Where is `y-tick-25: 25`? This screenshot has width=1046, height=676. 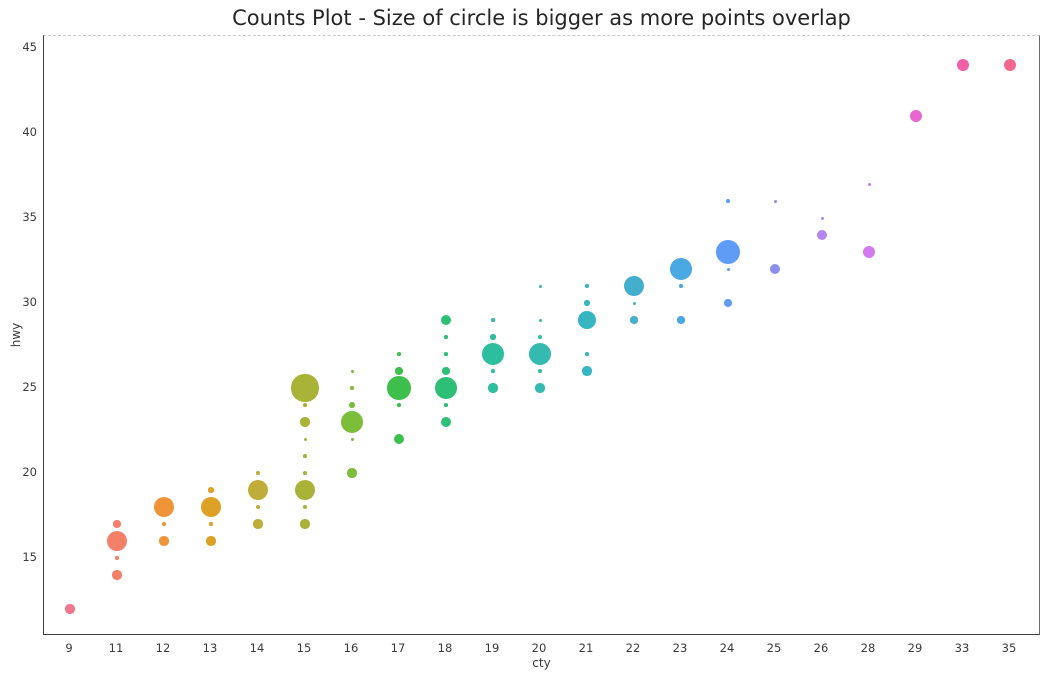 y-tick-25: 25 is located at coordinates (29, 387).